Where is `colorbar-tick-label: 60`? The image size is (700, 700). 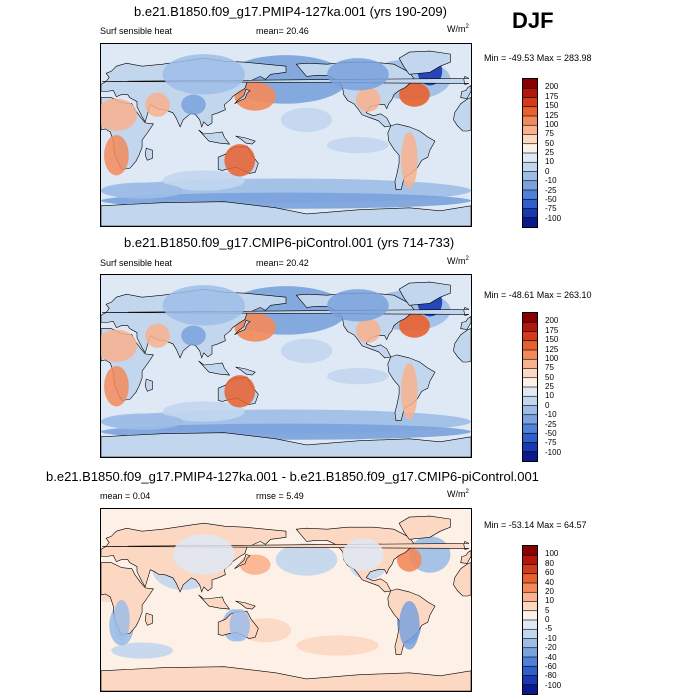
colorbar-tick-label: 60 is located at coordinates (549, 573).